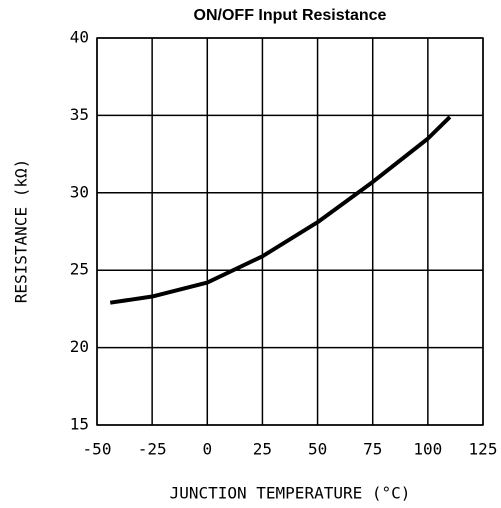 The width and height of the screenshot is (501, 508). I want to click on y-tick-label: 25, so click(79, 269).